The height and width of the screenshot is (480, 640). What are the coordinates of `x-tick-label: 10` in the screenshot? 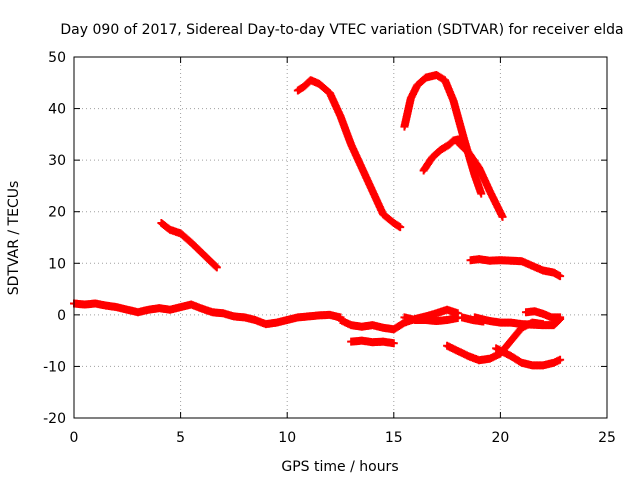 It's located at (287, 438).